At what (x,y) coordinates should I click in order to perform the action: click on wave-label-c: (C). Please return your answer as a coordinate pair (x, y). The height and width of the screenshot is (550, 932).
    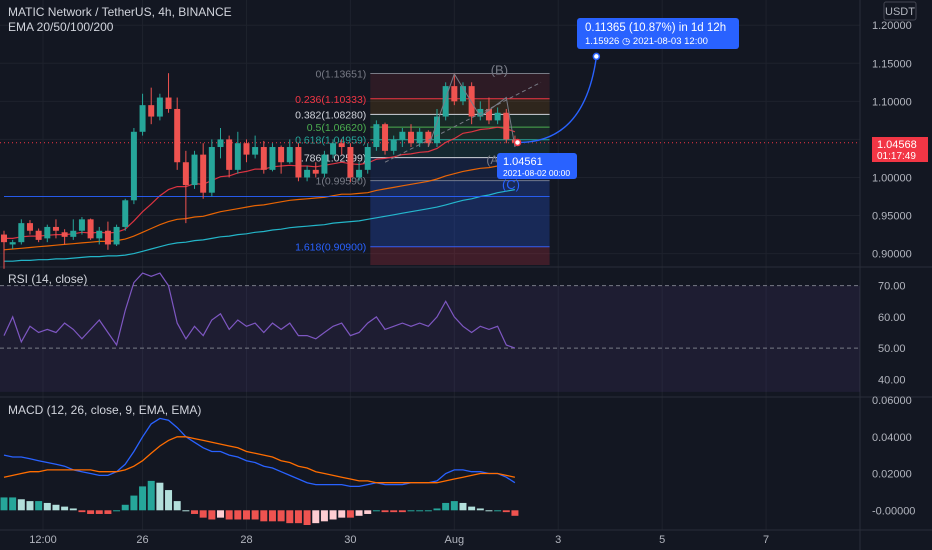
    Looking at the image, I should click on (511, 184).